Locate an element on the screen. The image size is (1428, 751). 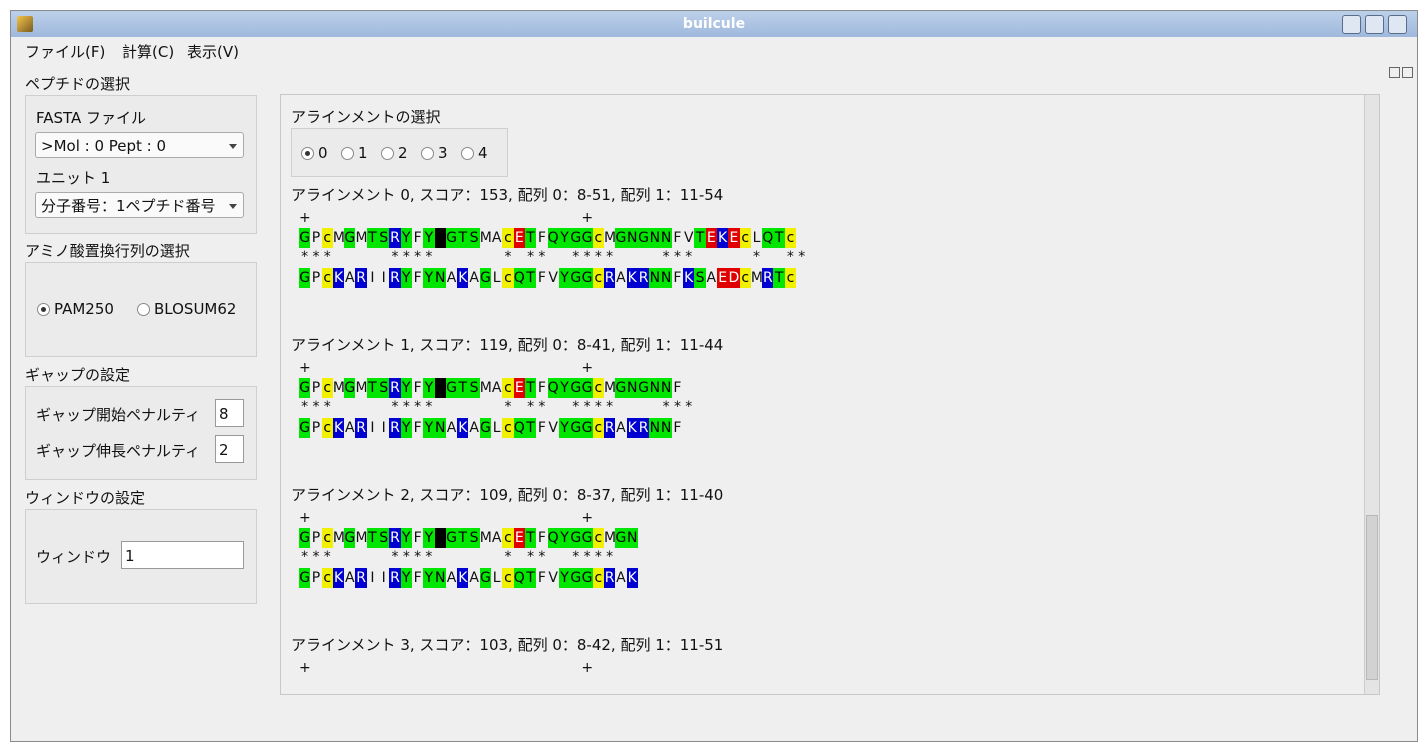
fasta-combo: >Mol : 0 Pept : 0 is located at coordinates (139, 145).